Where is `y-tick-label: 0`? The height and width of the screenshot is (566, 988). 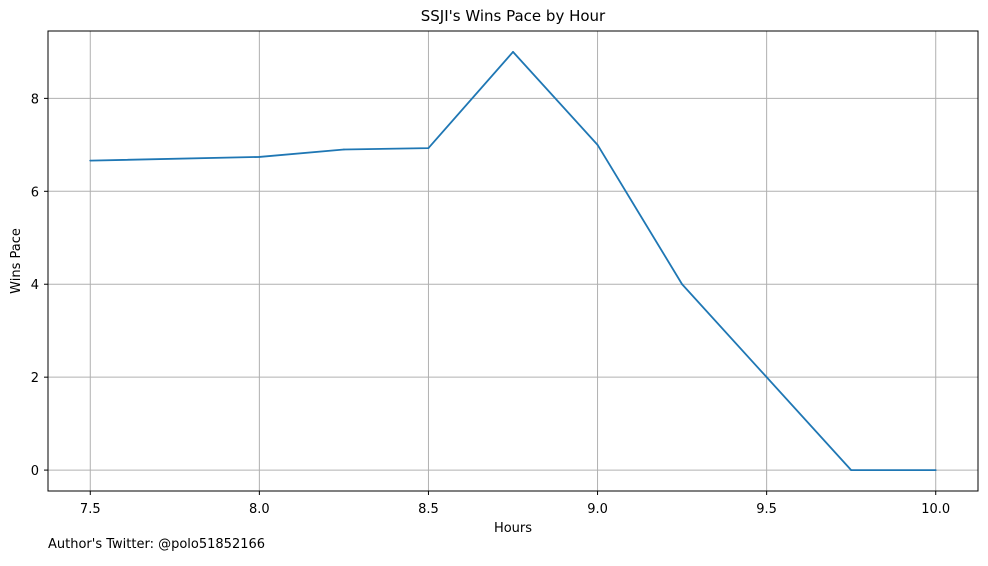
y-tick-label: 0 is located at coordinates (35, 471).